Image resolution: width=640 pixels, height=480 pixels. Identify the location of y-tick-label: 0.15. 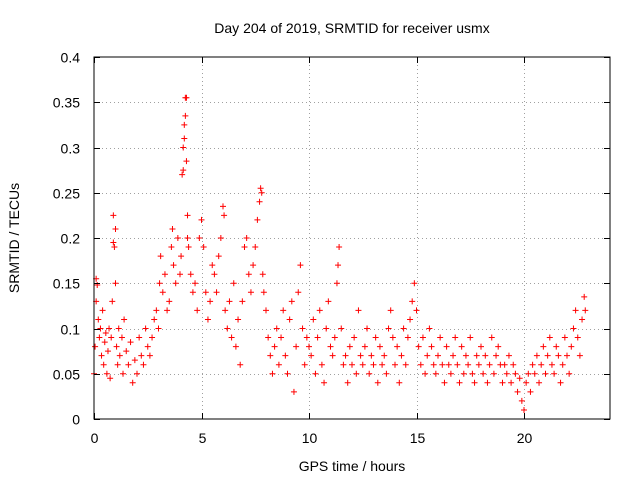
(66, 284).